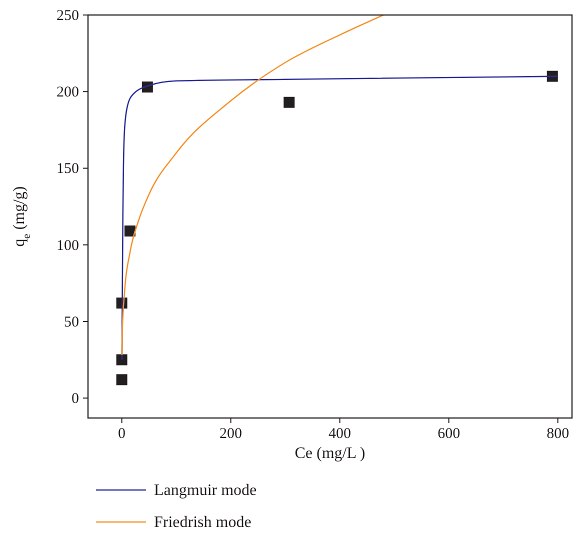  What do you see at coordinates (67, 92) in the screenshot?
I see `y-tick-label: 200` at bounding box center [67, 92].